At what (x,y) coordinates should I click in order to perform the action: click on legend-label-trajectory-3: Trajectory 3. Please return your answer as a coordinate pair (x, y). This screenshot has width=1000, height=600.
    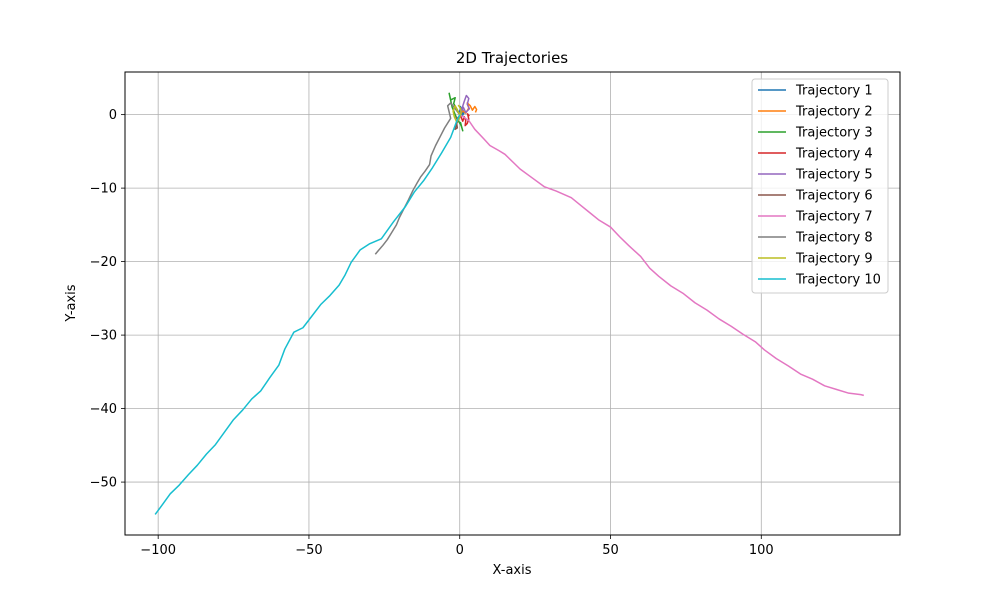
    Looking at the image, I should click on (834, 133).